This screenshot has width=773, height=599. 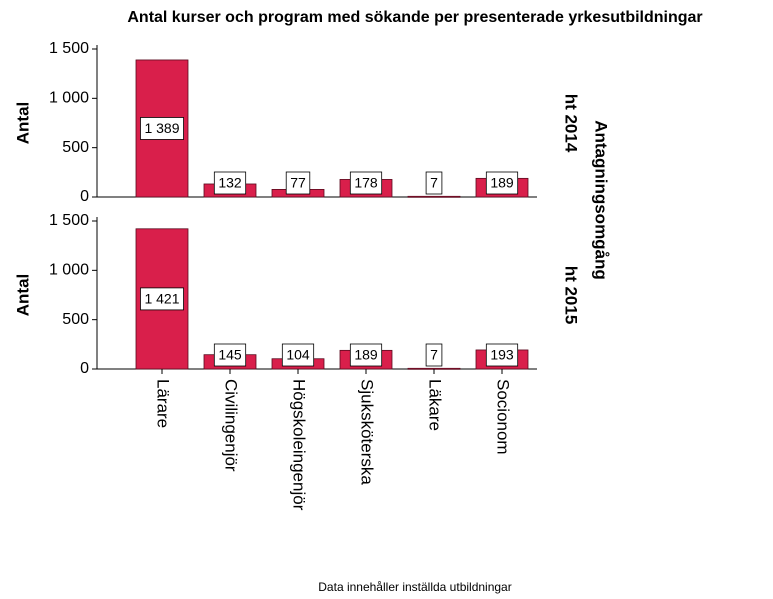 What do you see at coordinates (601, 200) in the screenshot?
I see `panel-label: Antagningsomgång` at bounding box center [601, 200].